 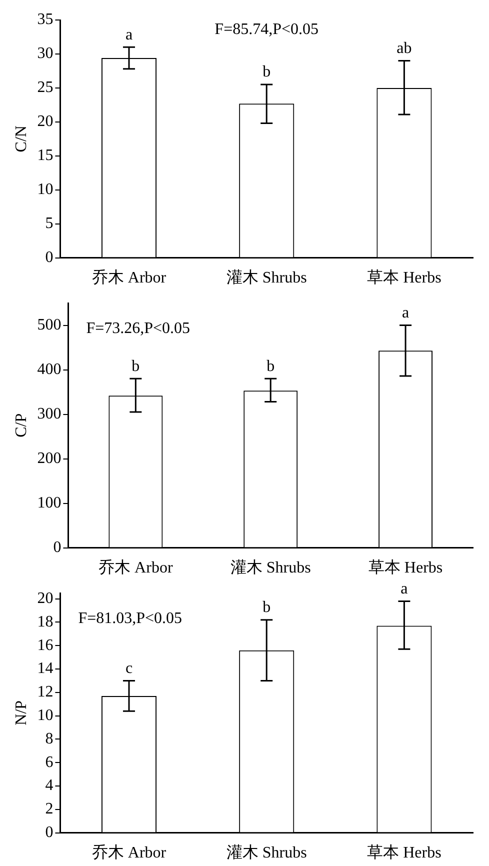 I want to click on annotation: F=73.26,P<0.05, so click(x=138, y=329).